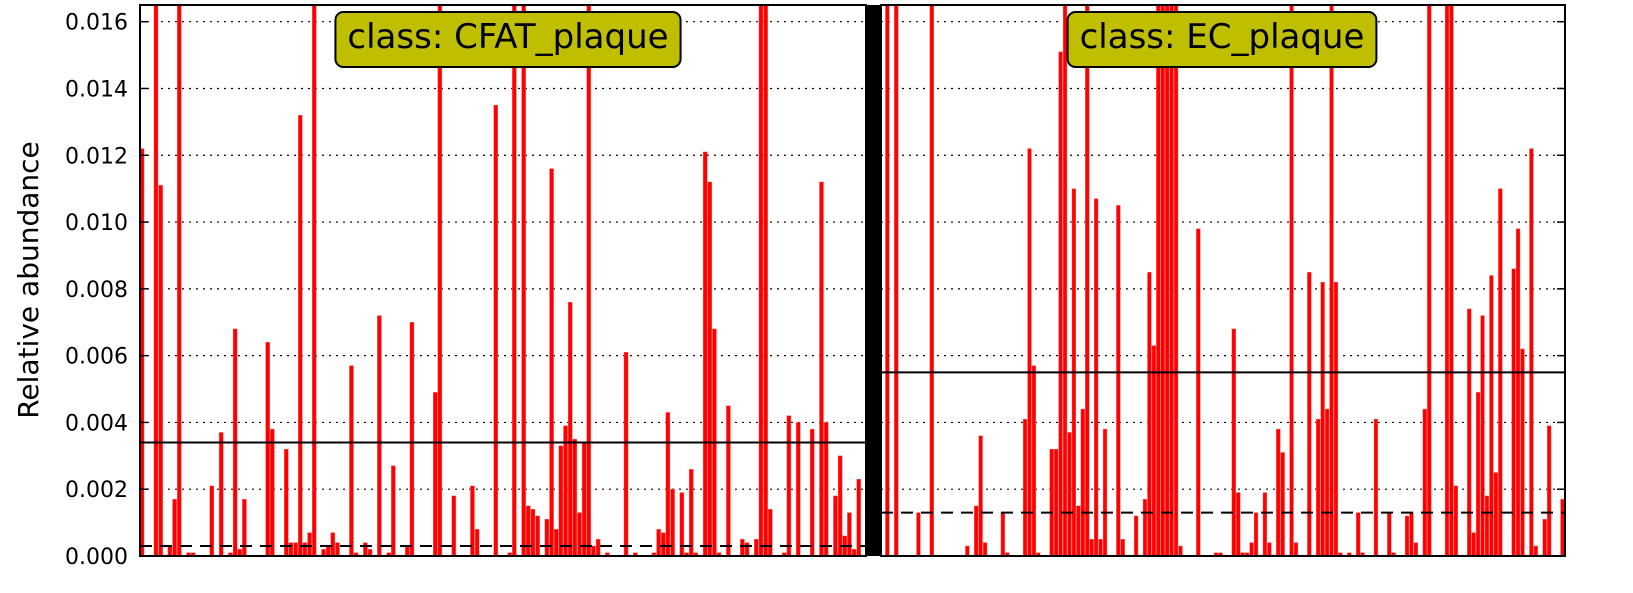 The width and height of the screenshot is (1633, 593). What do you see at coordinates (507, 37) in the screenshot?
I see `class-label: class: CFAT_plaque` at bounding box center [507, 37].